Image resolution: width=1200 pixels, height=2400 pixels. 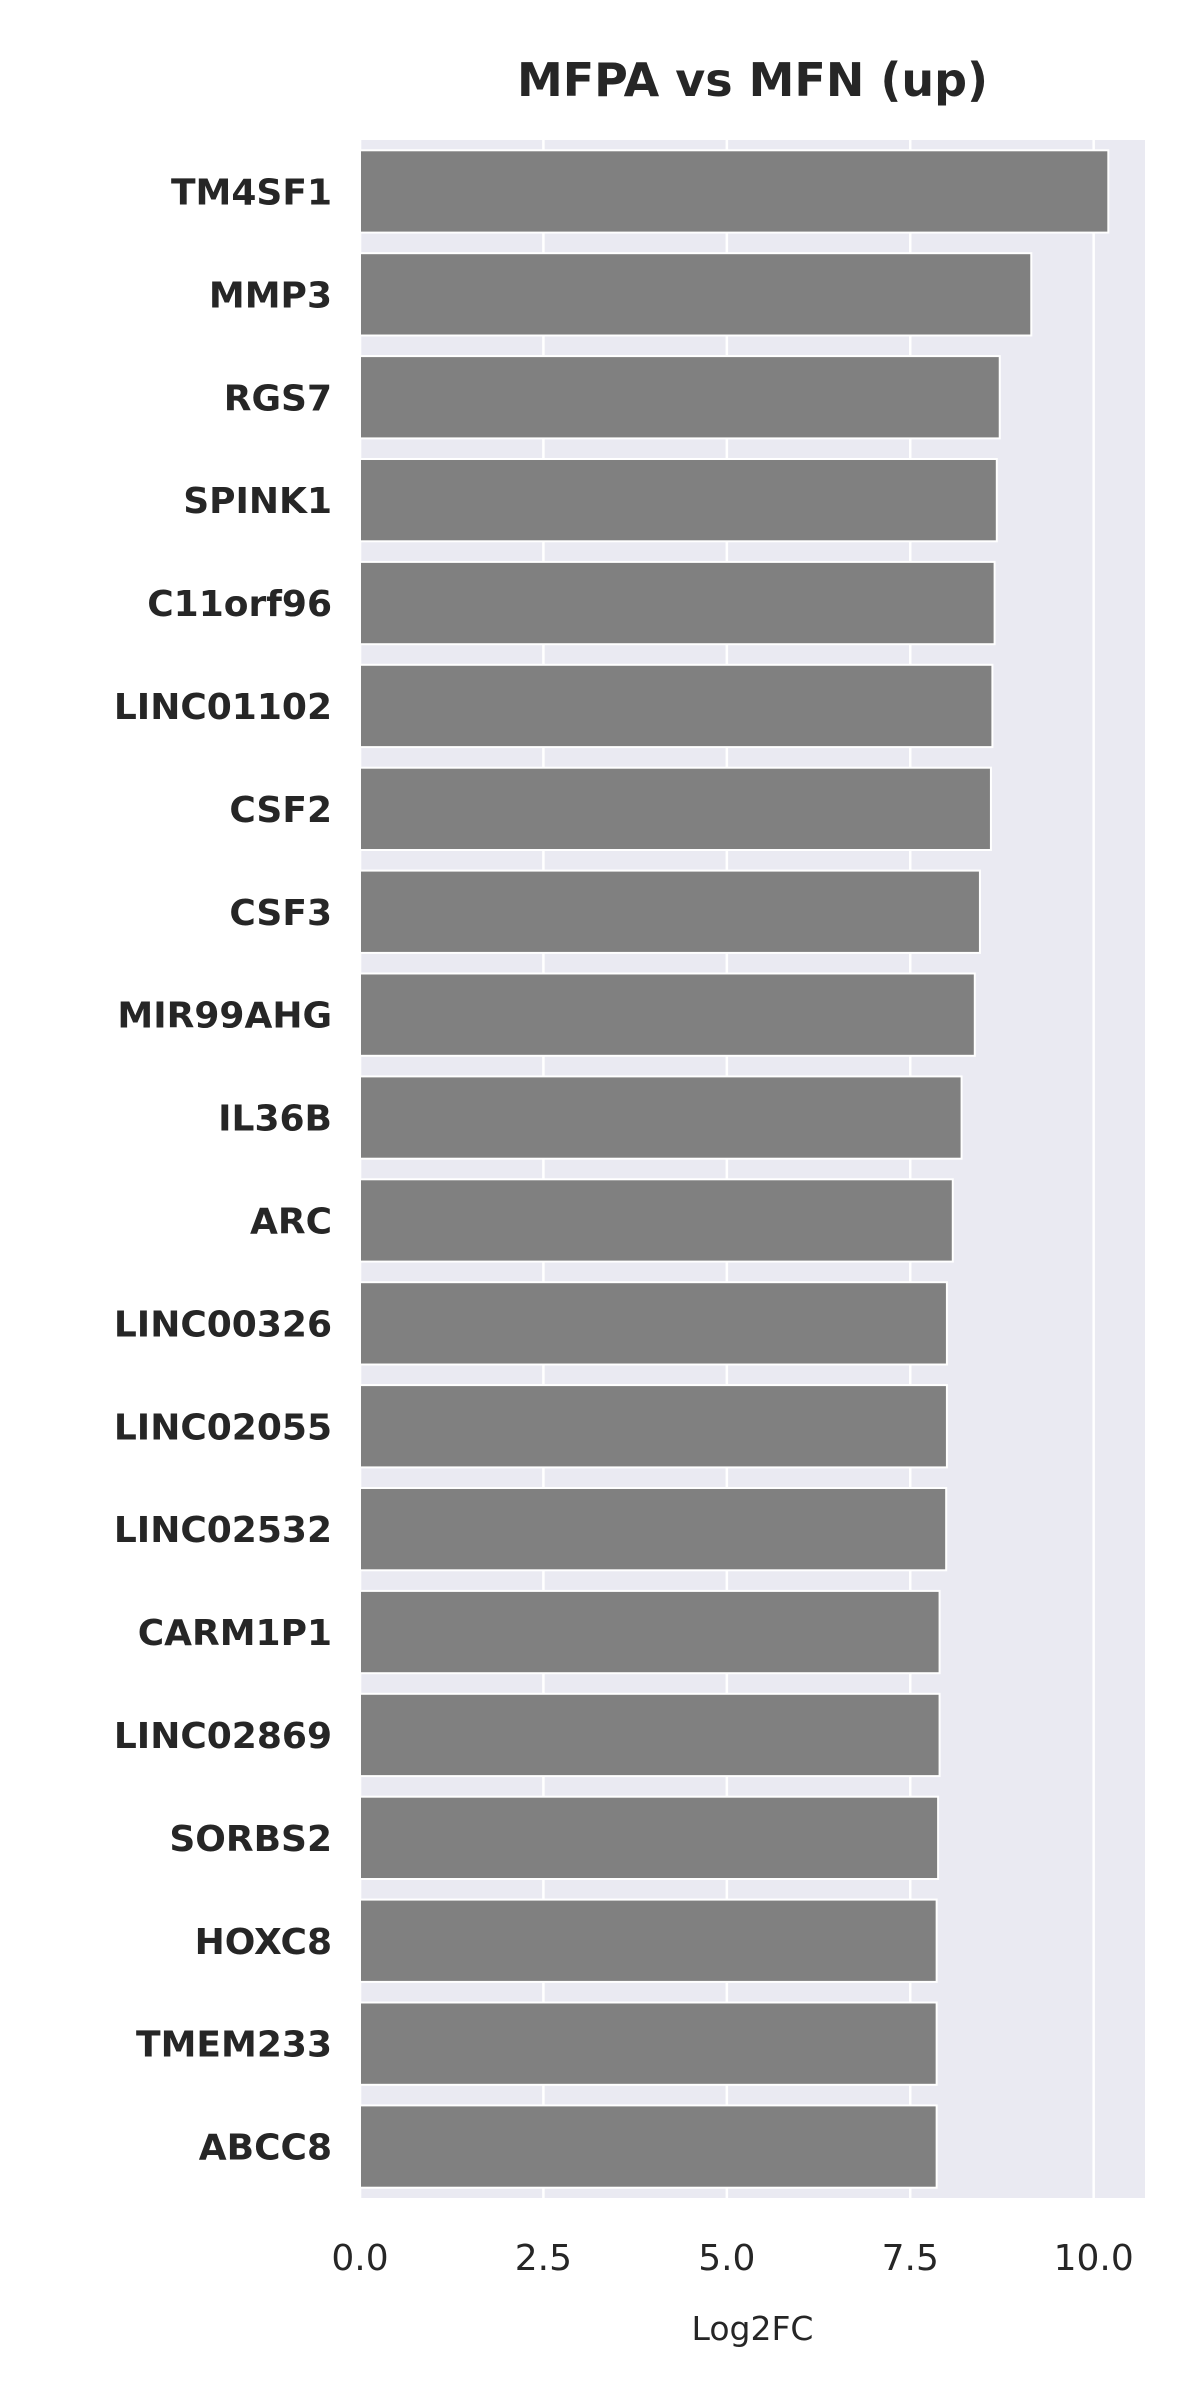 What do you see at coordinates (223, 1736) in the screenshot?
I see `category-label: LINC02869` at bounding box center [223, 1736].